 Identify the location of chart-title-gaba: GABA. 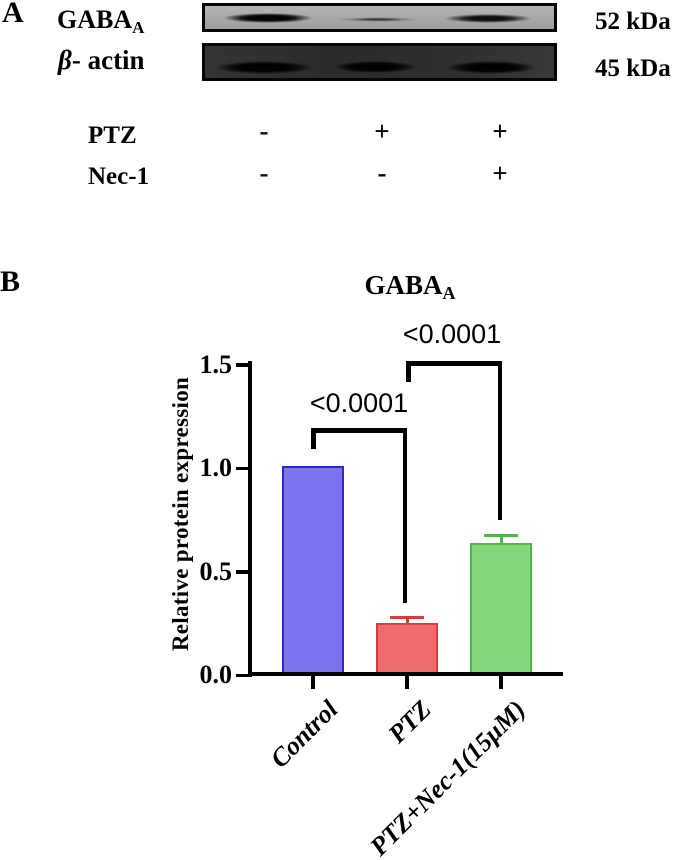
(403, 285).